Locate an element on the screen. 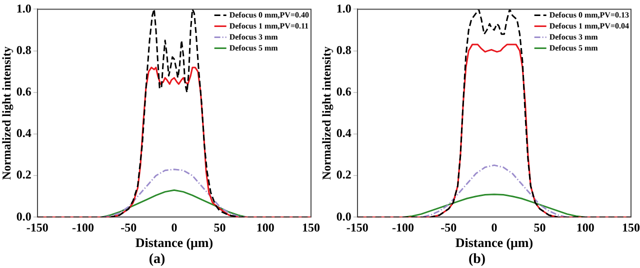  legend-label: Defocus 0 mm,PV=0.40 is located at coordinates (269, 15).